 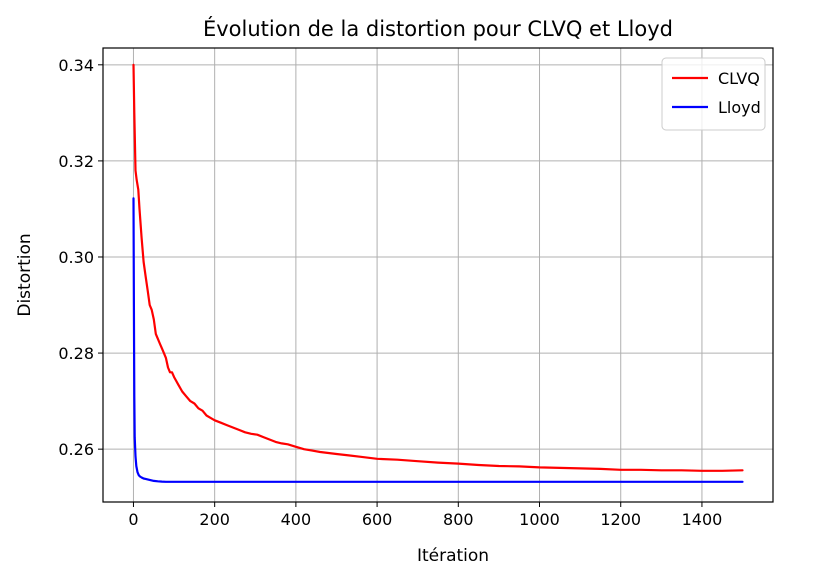 What do you see at coordinates (458, 519) in the screenshot?
I see `x-tick-label: 800` at bounding box center [458, 519].